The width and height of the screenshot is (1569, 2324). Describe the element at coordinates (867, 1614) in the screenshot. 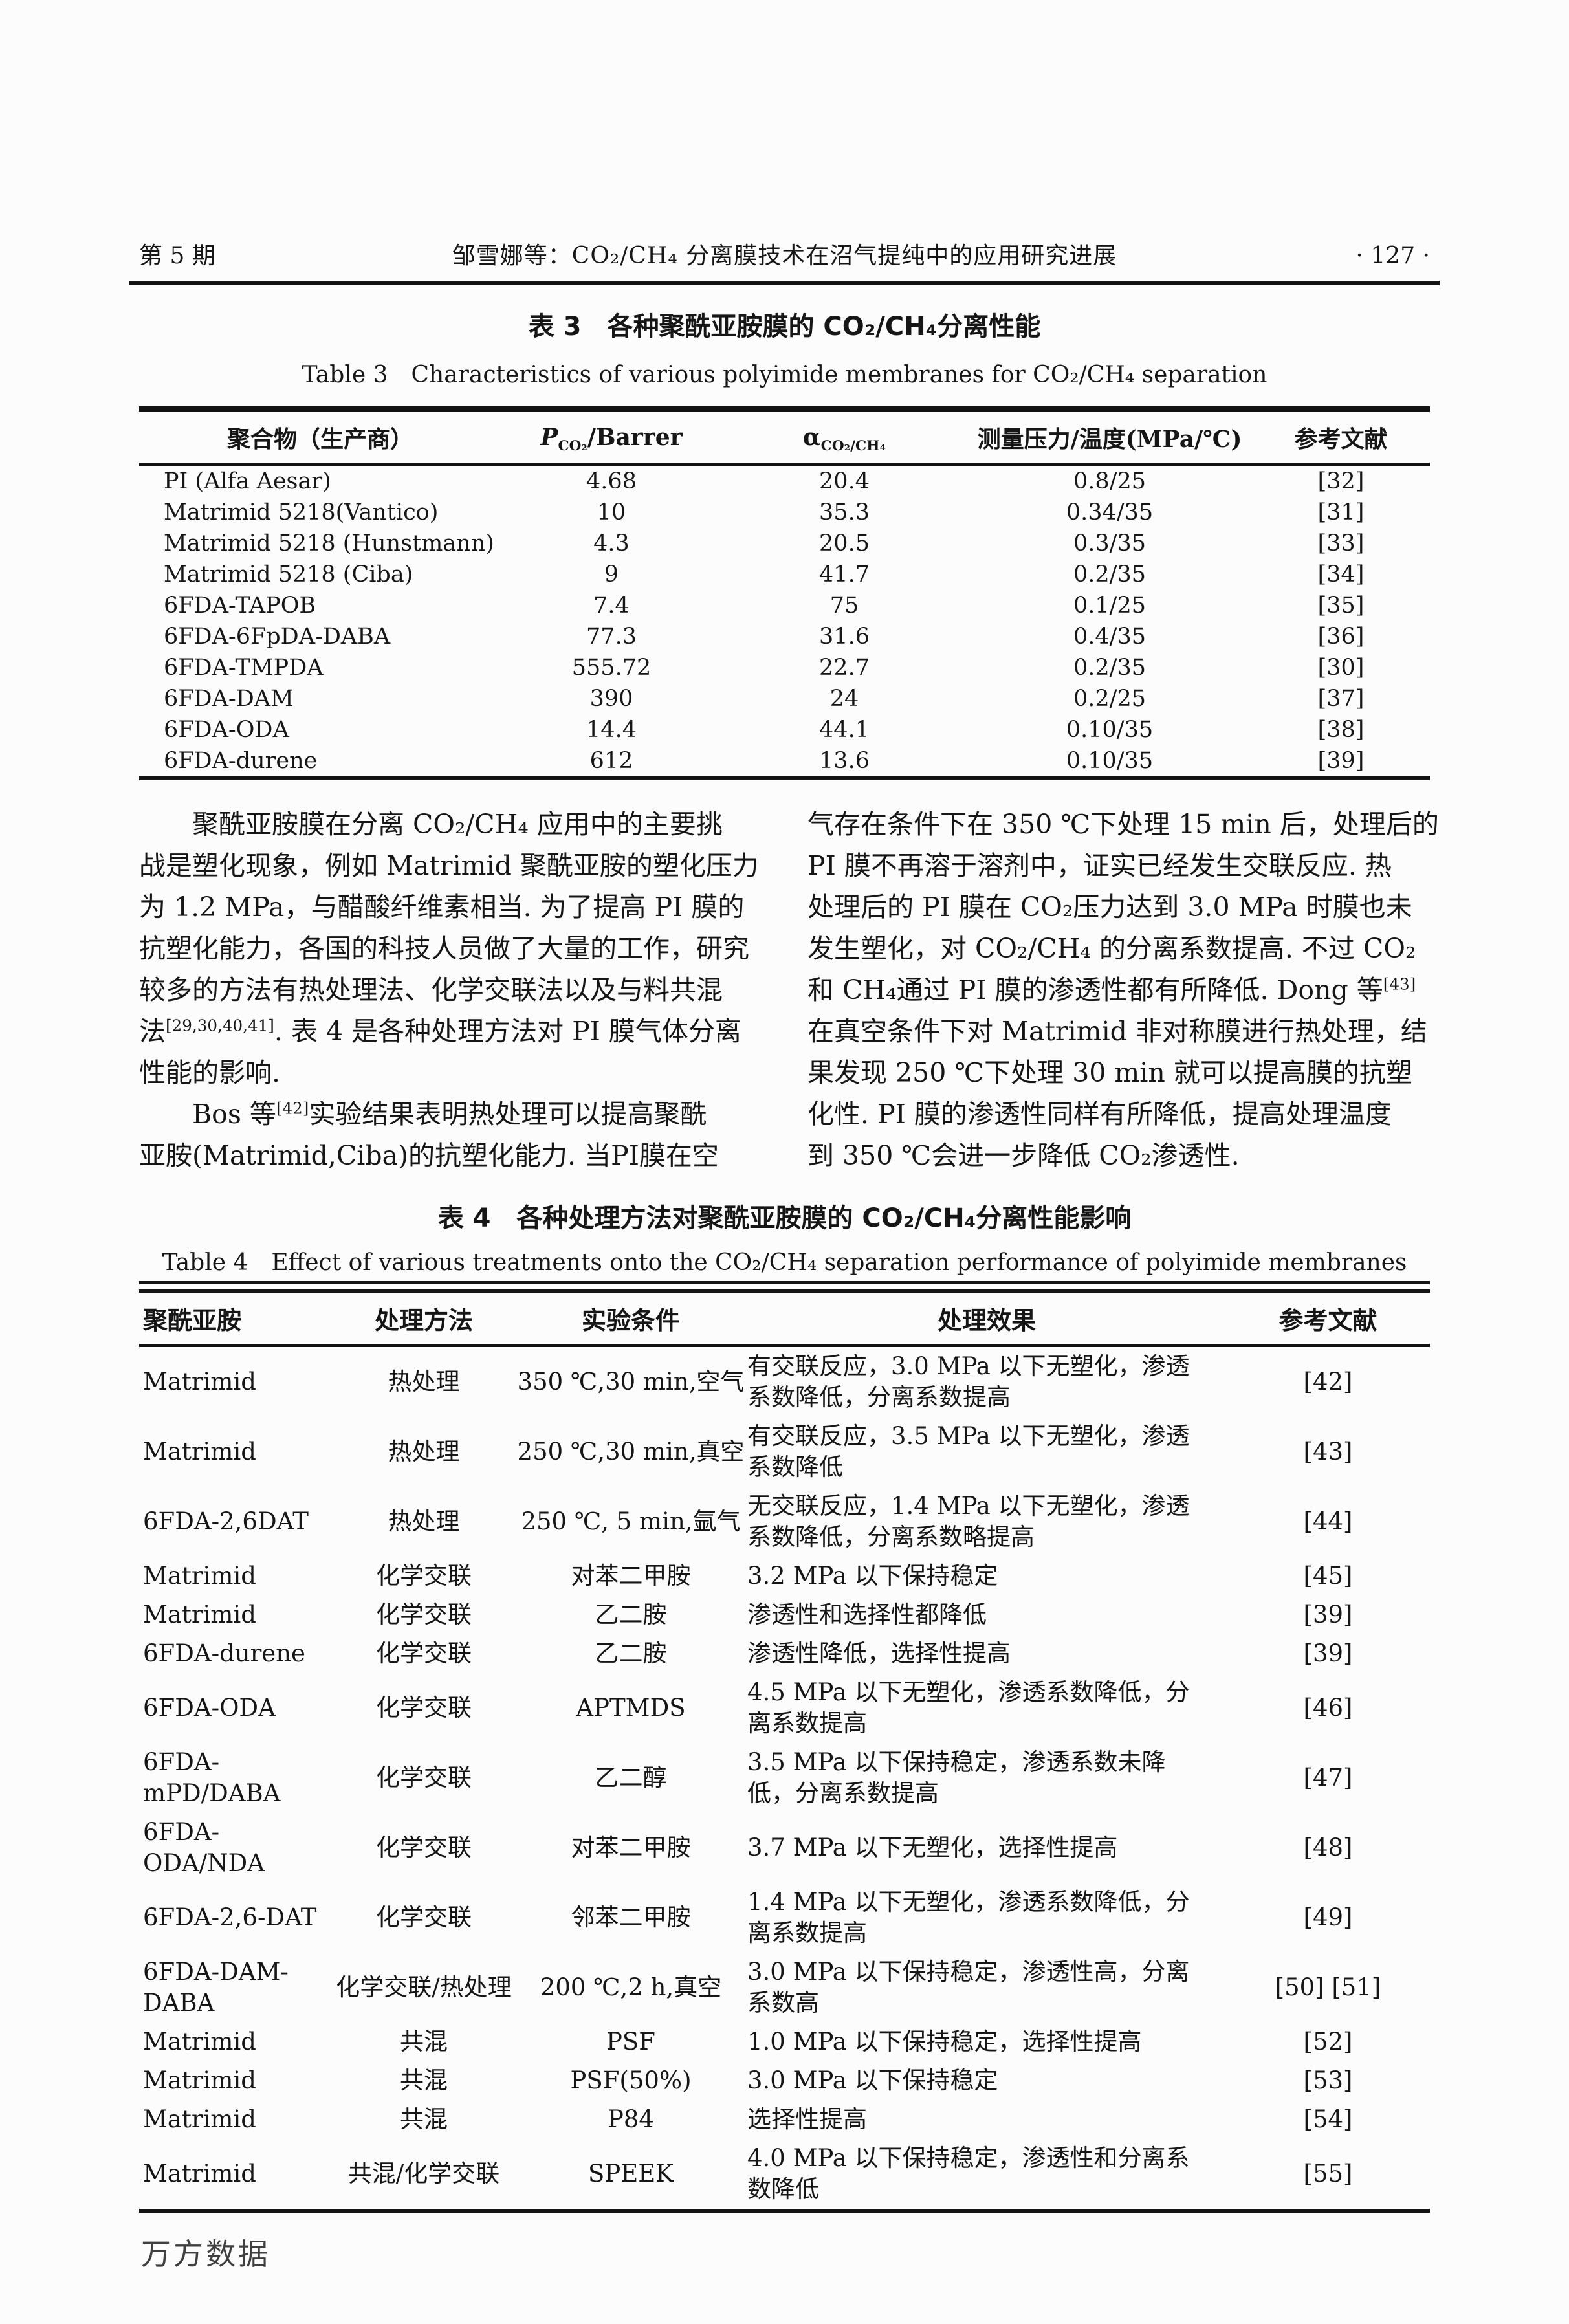

I see `effect-cell: 渗透性和选择性都降低` at that location.